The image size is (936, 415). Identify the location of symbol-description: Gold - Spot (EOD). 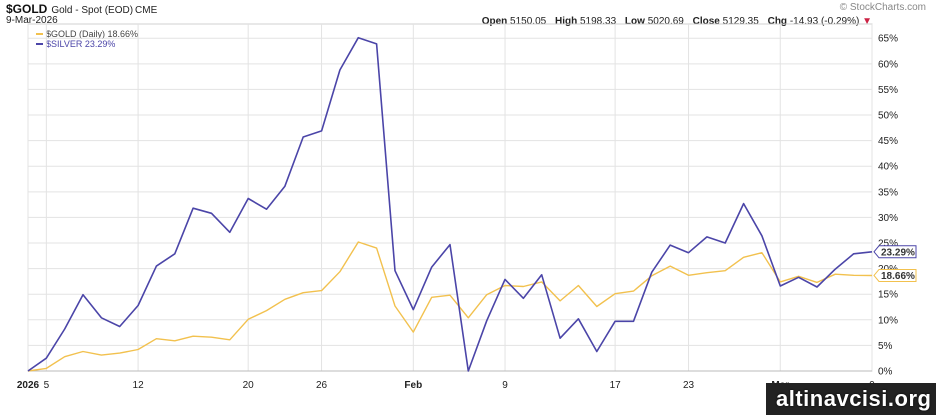
(92, 10).